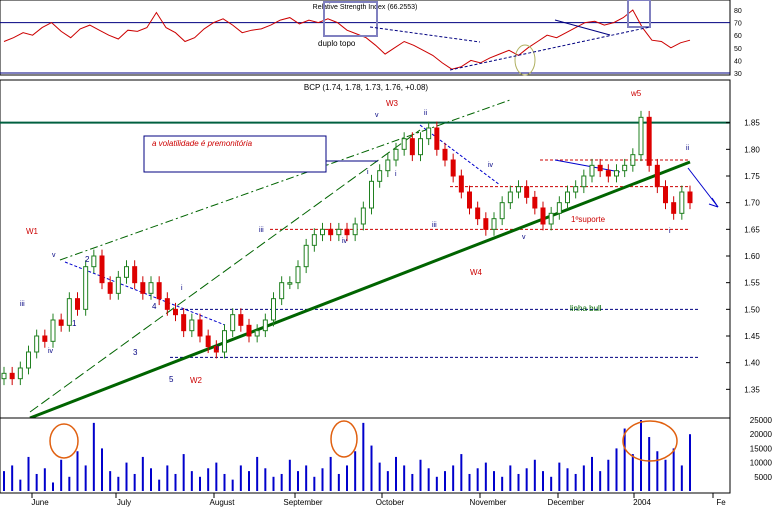 This screenshot has width=774, height=507. I want to click on price-tick-label: 1.45, so click(752, 336).